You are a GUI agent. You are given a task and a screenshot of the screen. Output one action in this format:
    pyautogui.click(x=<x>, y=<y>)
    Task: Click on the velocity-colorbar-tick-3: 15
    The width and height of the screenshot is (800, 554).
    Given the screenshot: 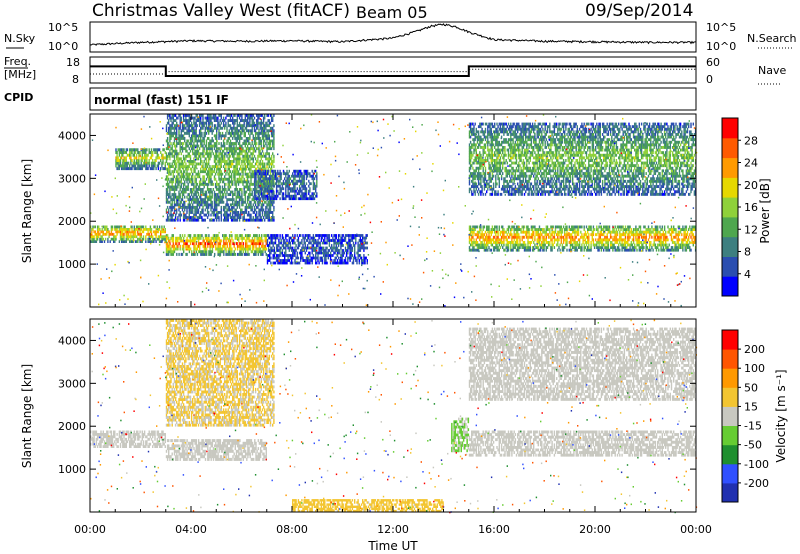 What is the action you would take?
    pyautogui.click(x=751, y=406)
    